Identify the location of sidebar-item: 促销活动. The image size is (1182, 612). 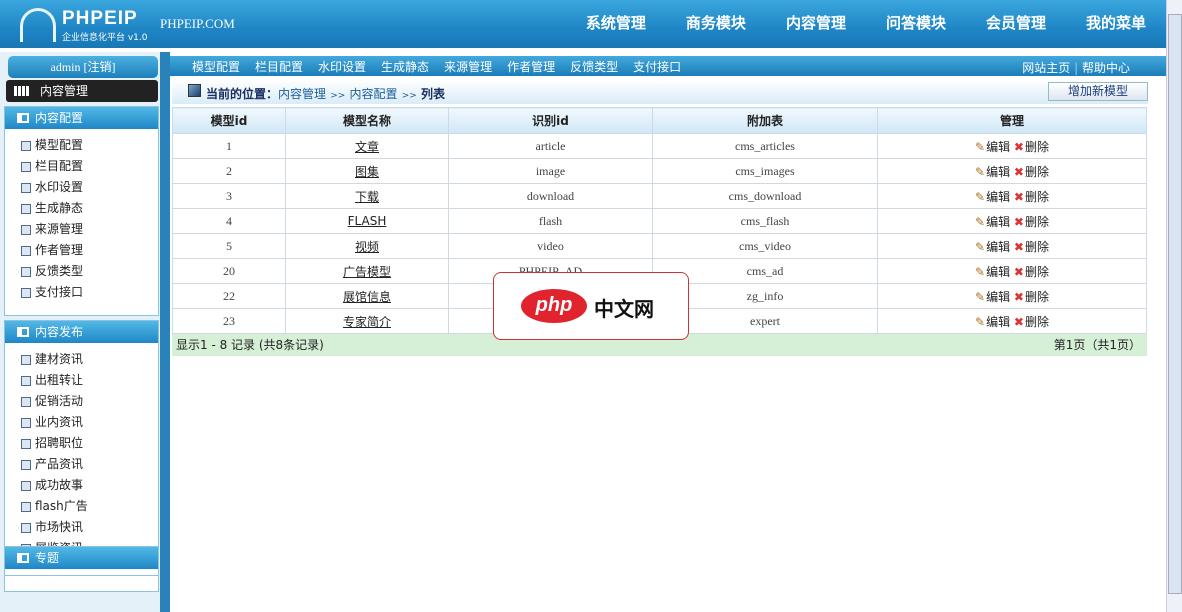
(89, 401).